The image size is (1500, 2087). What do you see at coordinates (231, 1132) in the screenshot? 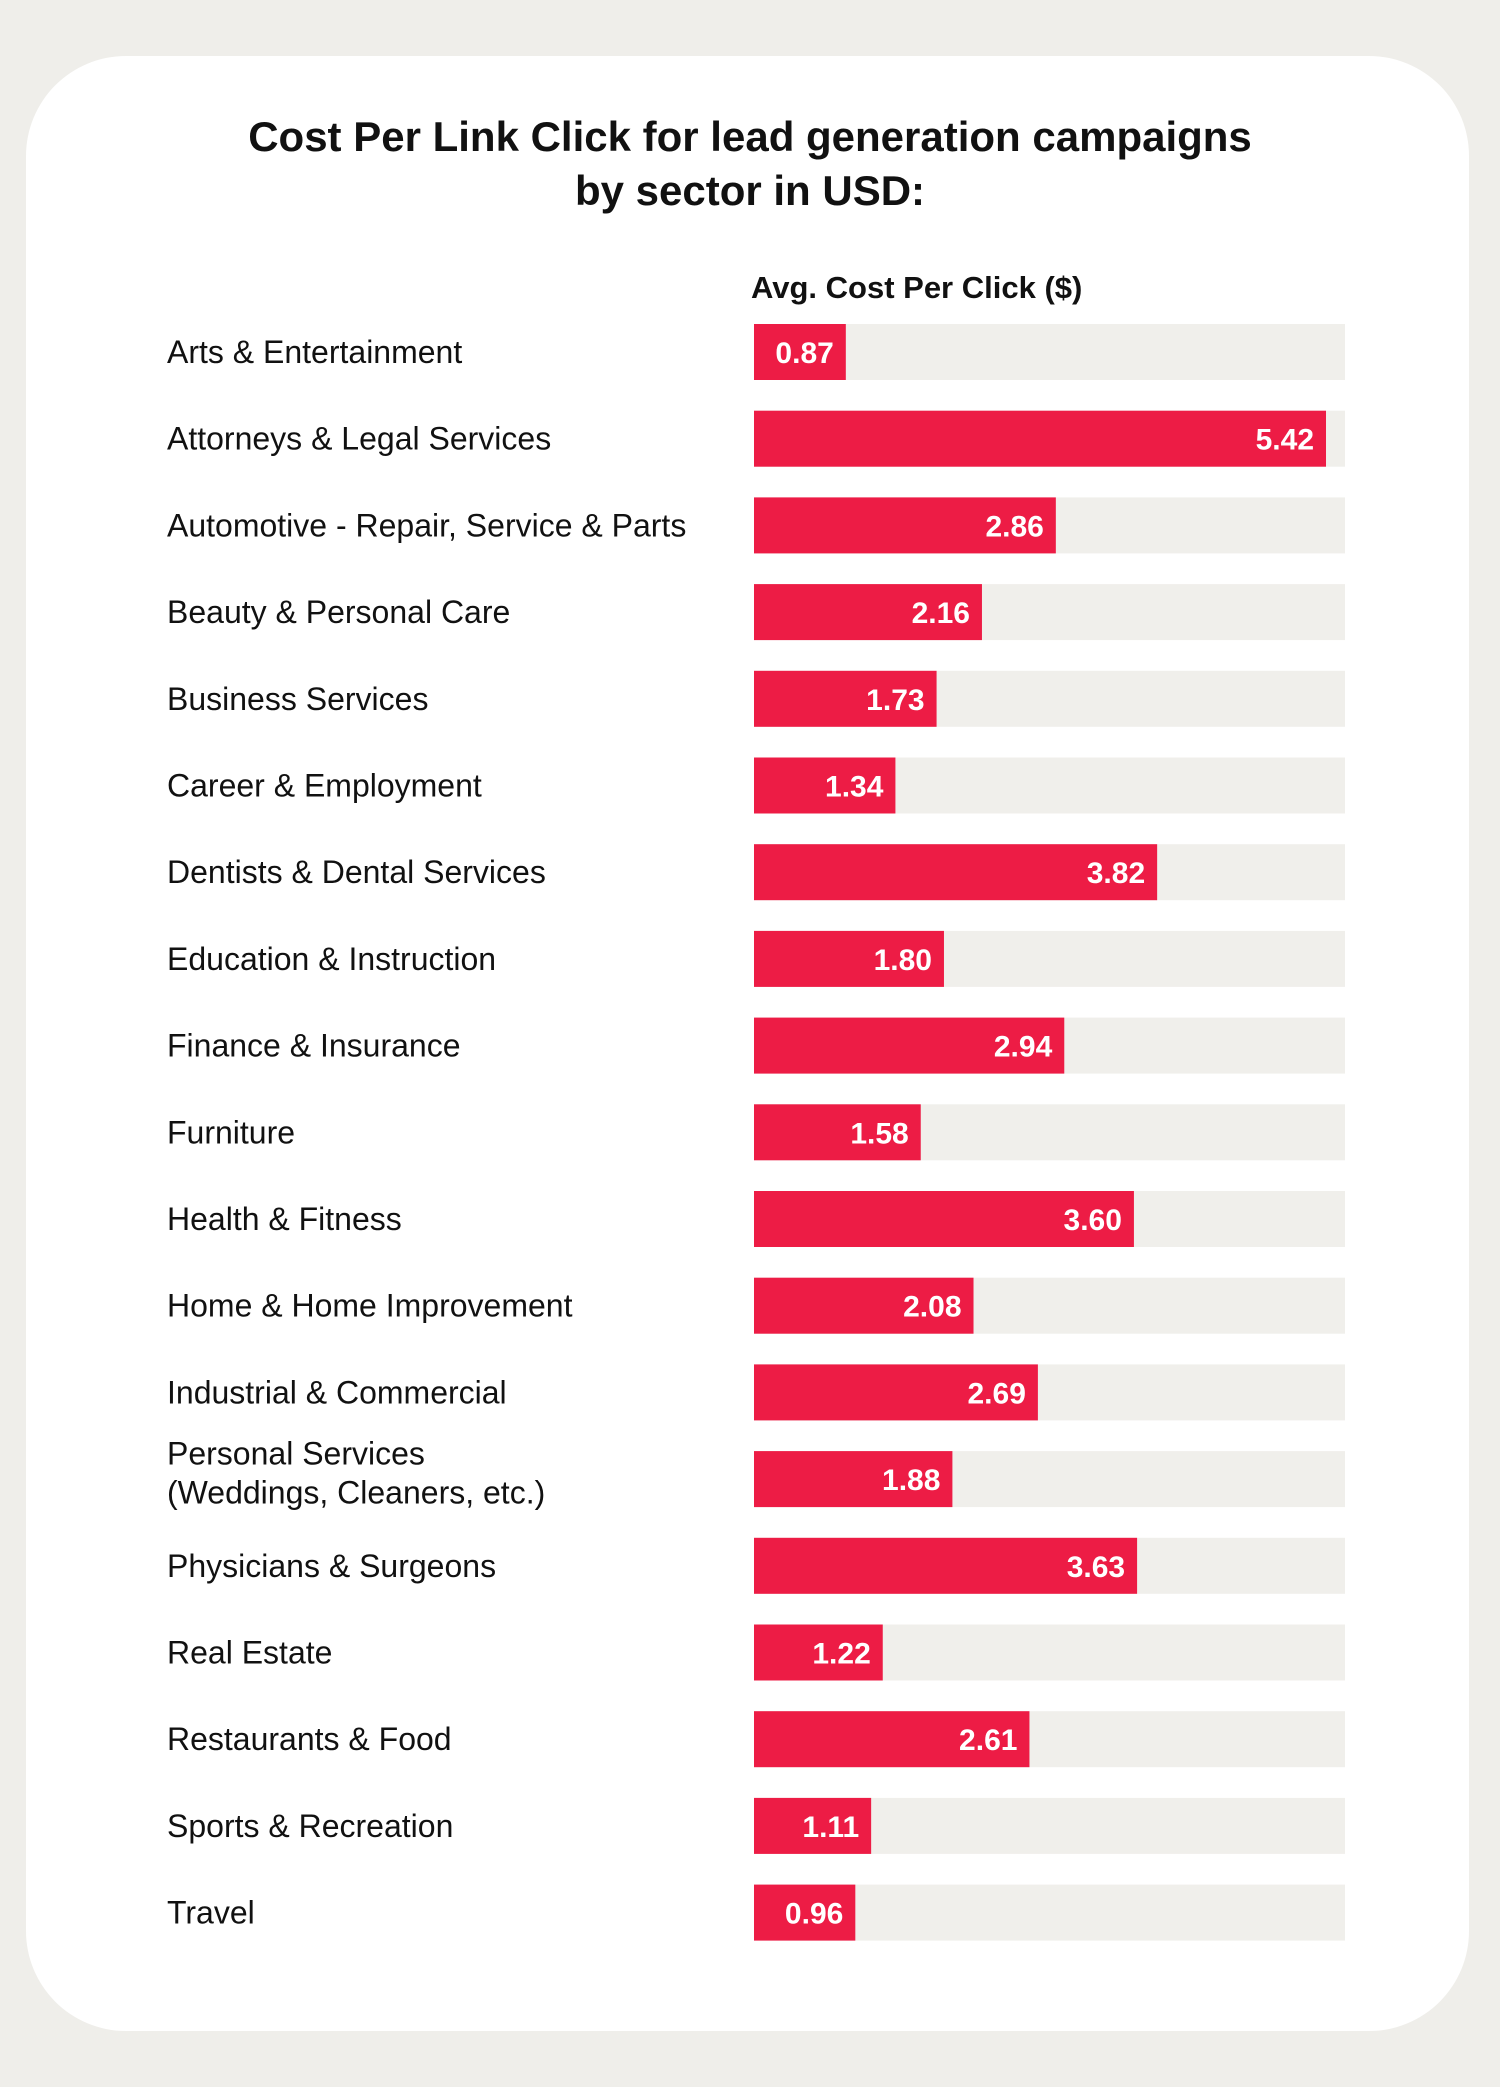
I see `category-label: Furniture` at bounding box center [231, 1132].